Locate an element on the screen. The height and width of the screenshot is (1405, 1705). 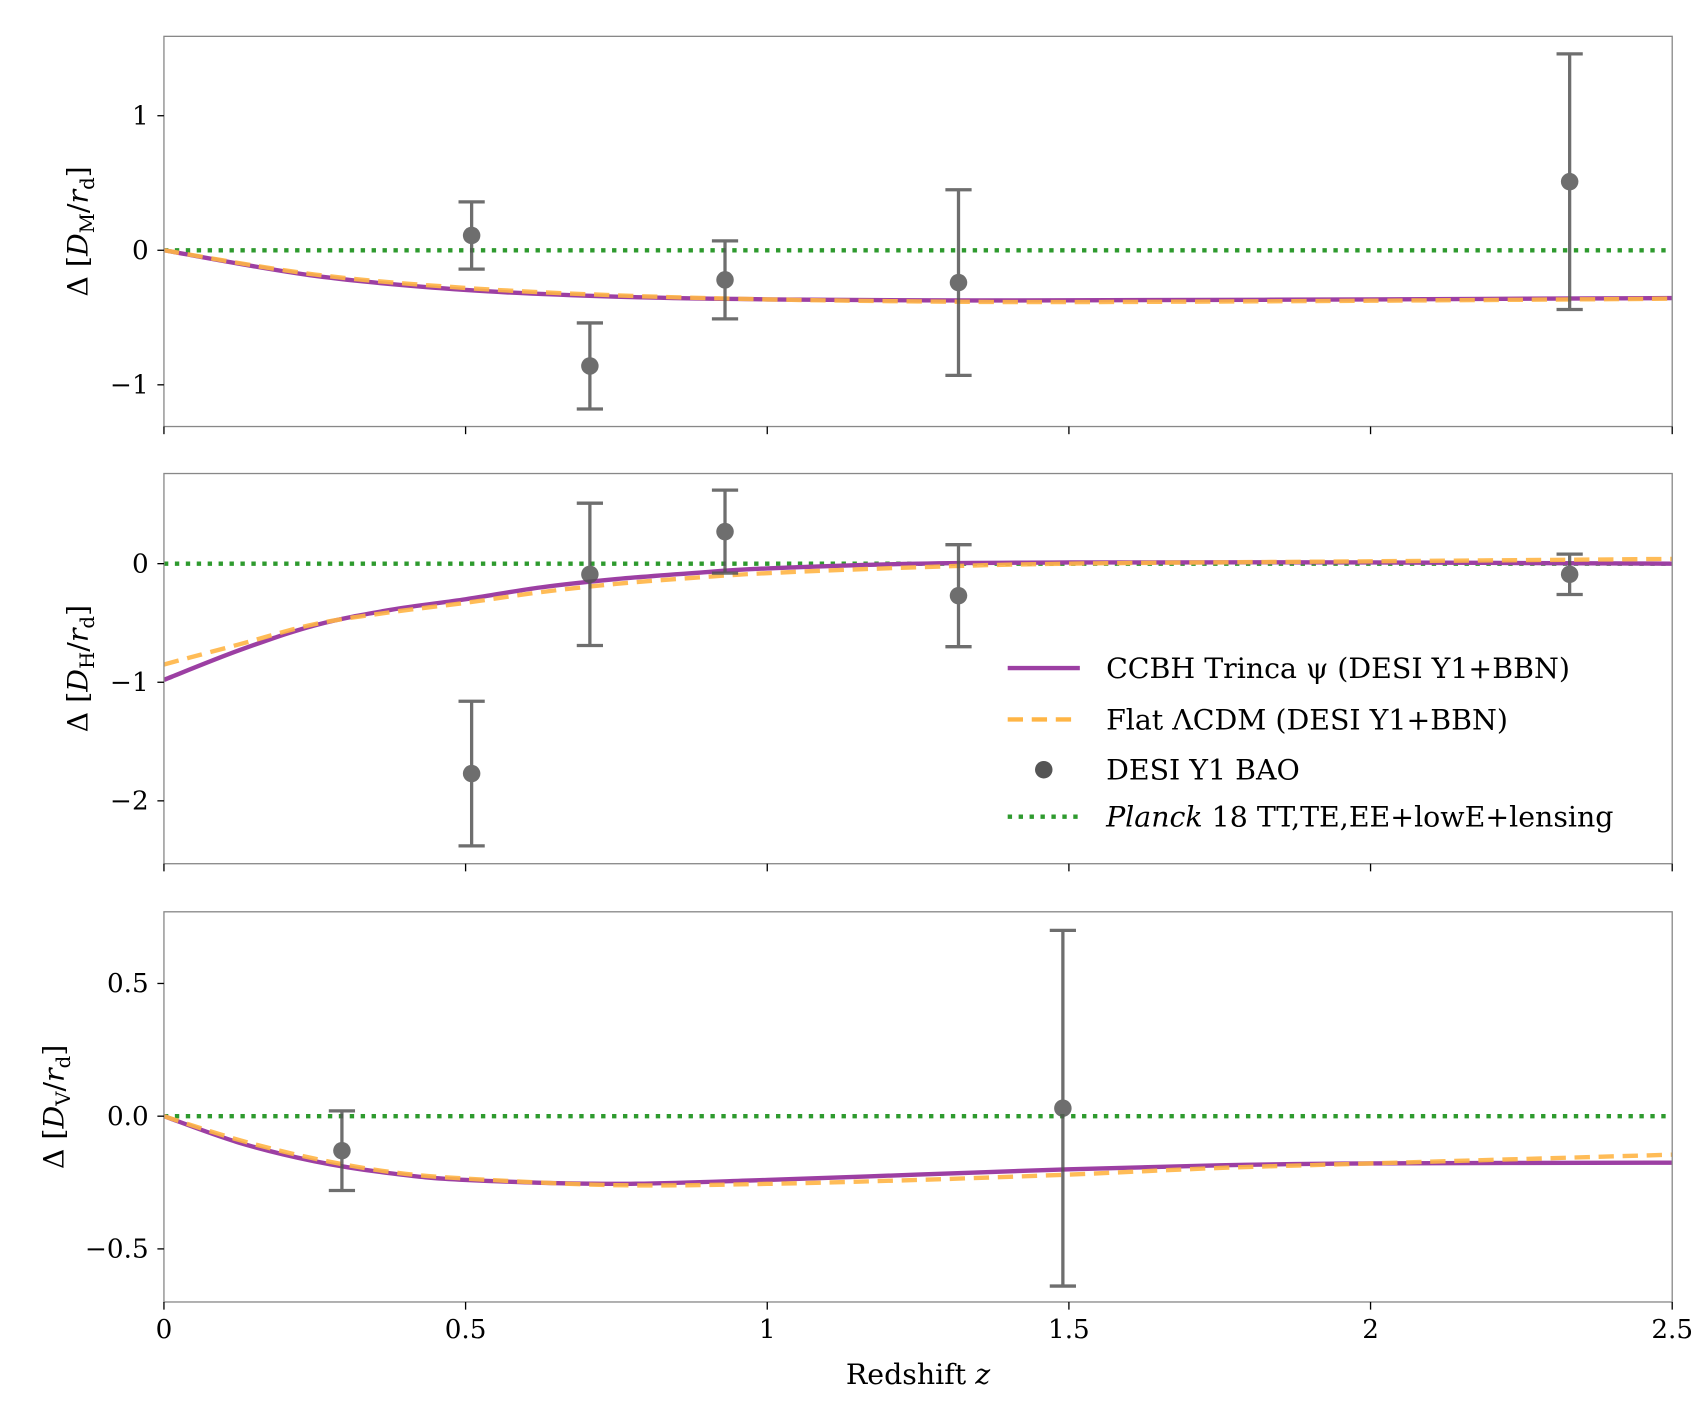
y-tick-label: −2 is located at coordinates (129, 802).